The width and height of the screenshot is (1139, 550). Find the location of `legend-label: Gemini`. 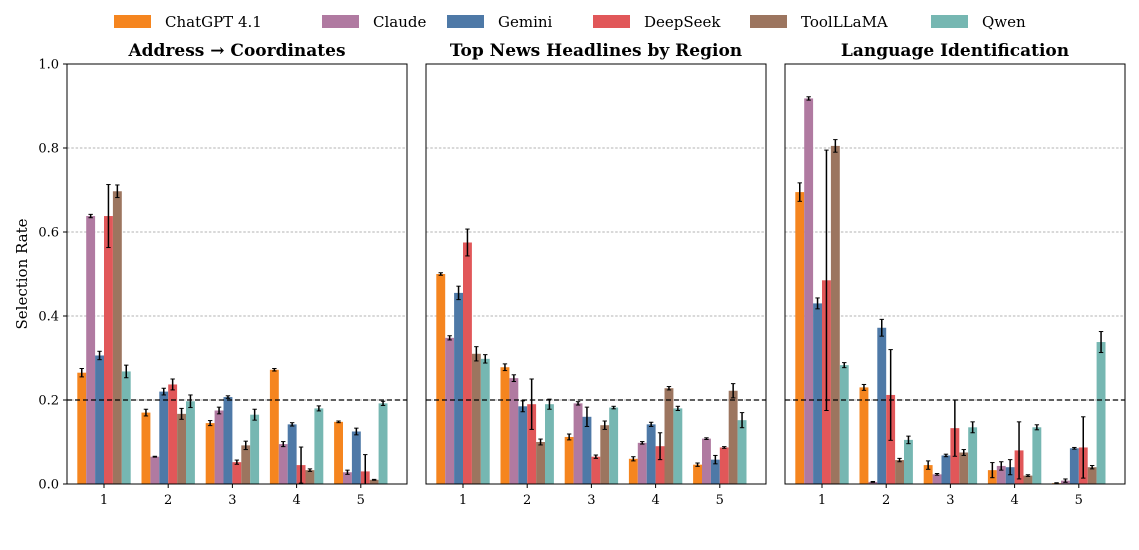

legend-label: Gemini is located at coordinates (525, 22).